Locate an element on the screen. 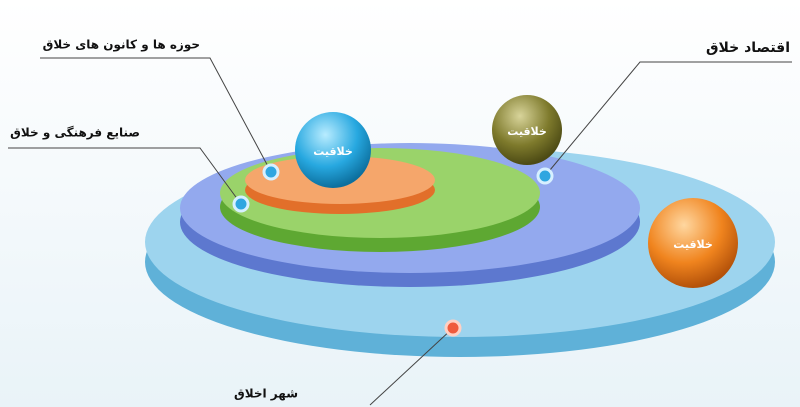 The image size is (800, 407). label: اقتصاد خلاق is located at coordinates (748, 48).